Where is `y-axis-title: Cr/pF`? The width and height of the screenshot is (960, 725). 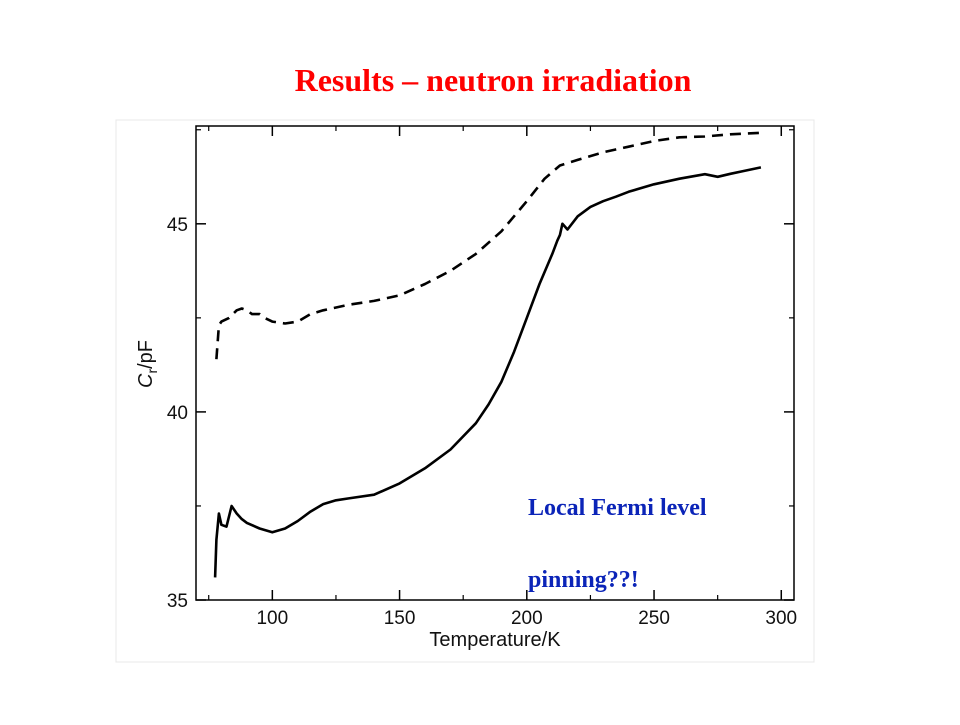
y-axis-title: Cr/pF is located at coordinates (147, 364).